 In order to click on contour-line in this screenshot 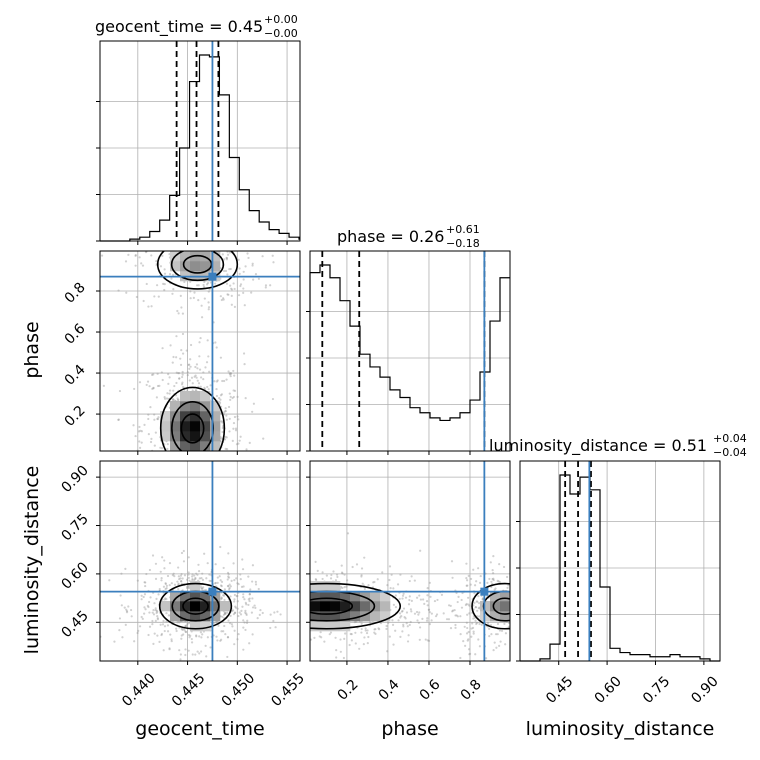, I will do `click(501, 606)`.